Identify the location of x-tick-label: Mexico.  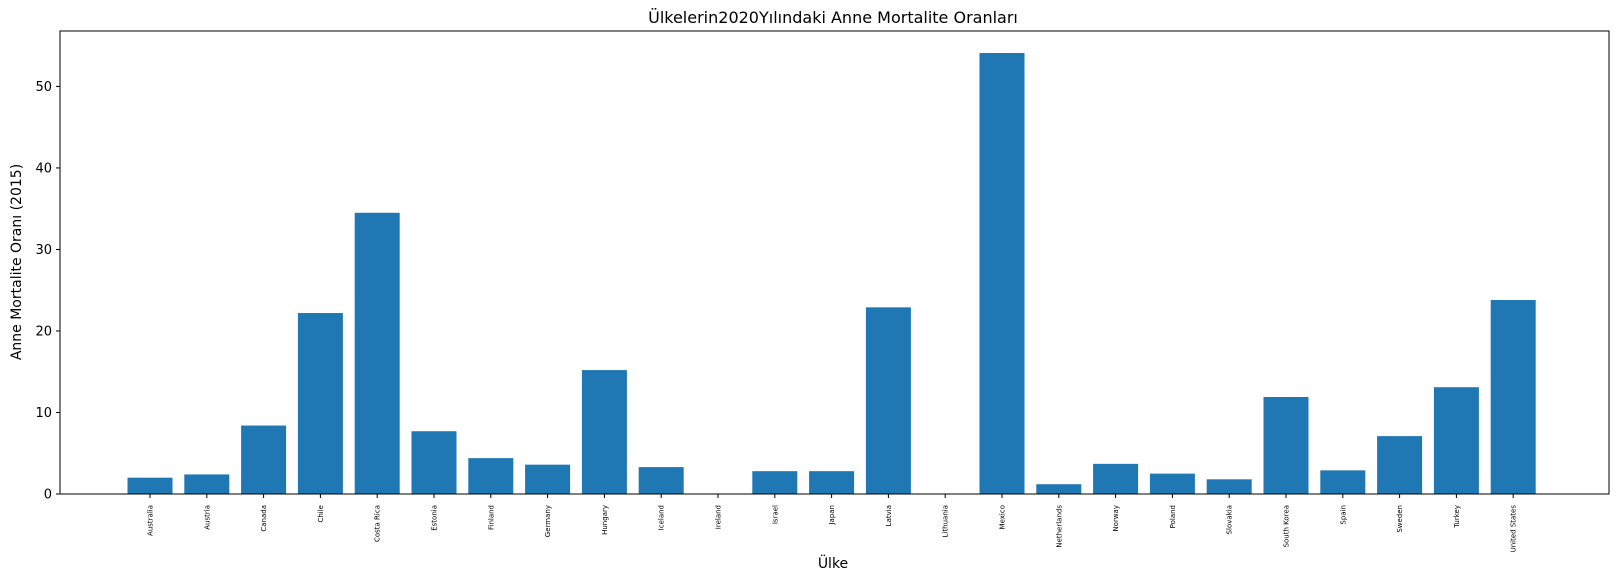
(1003, 517).